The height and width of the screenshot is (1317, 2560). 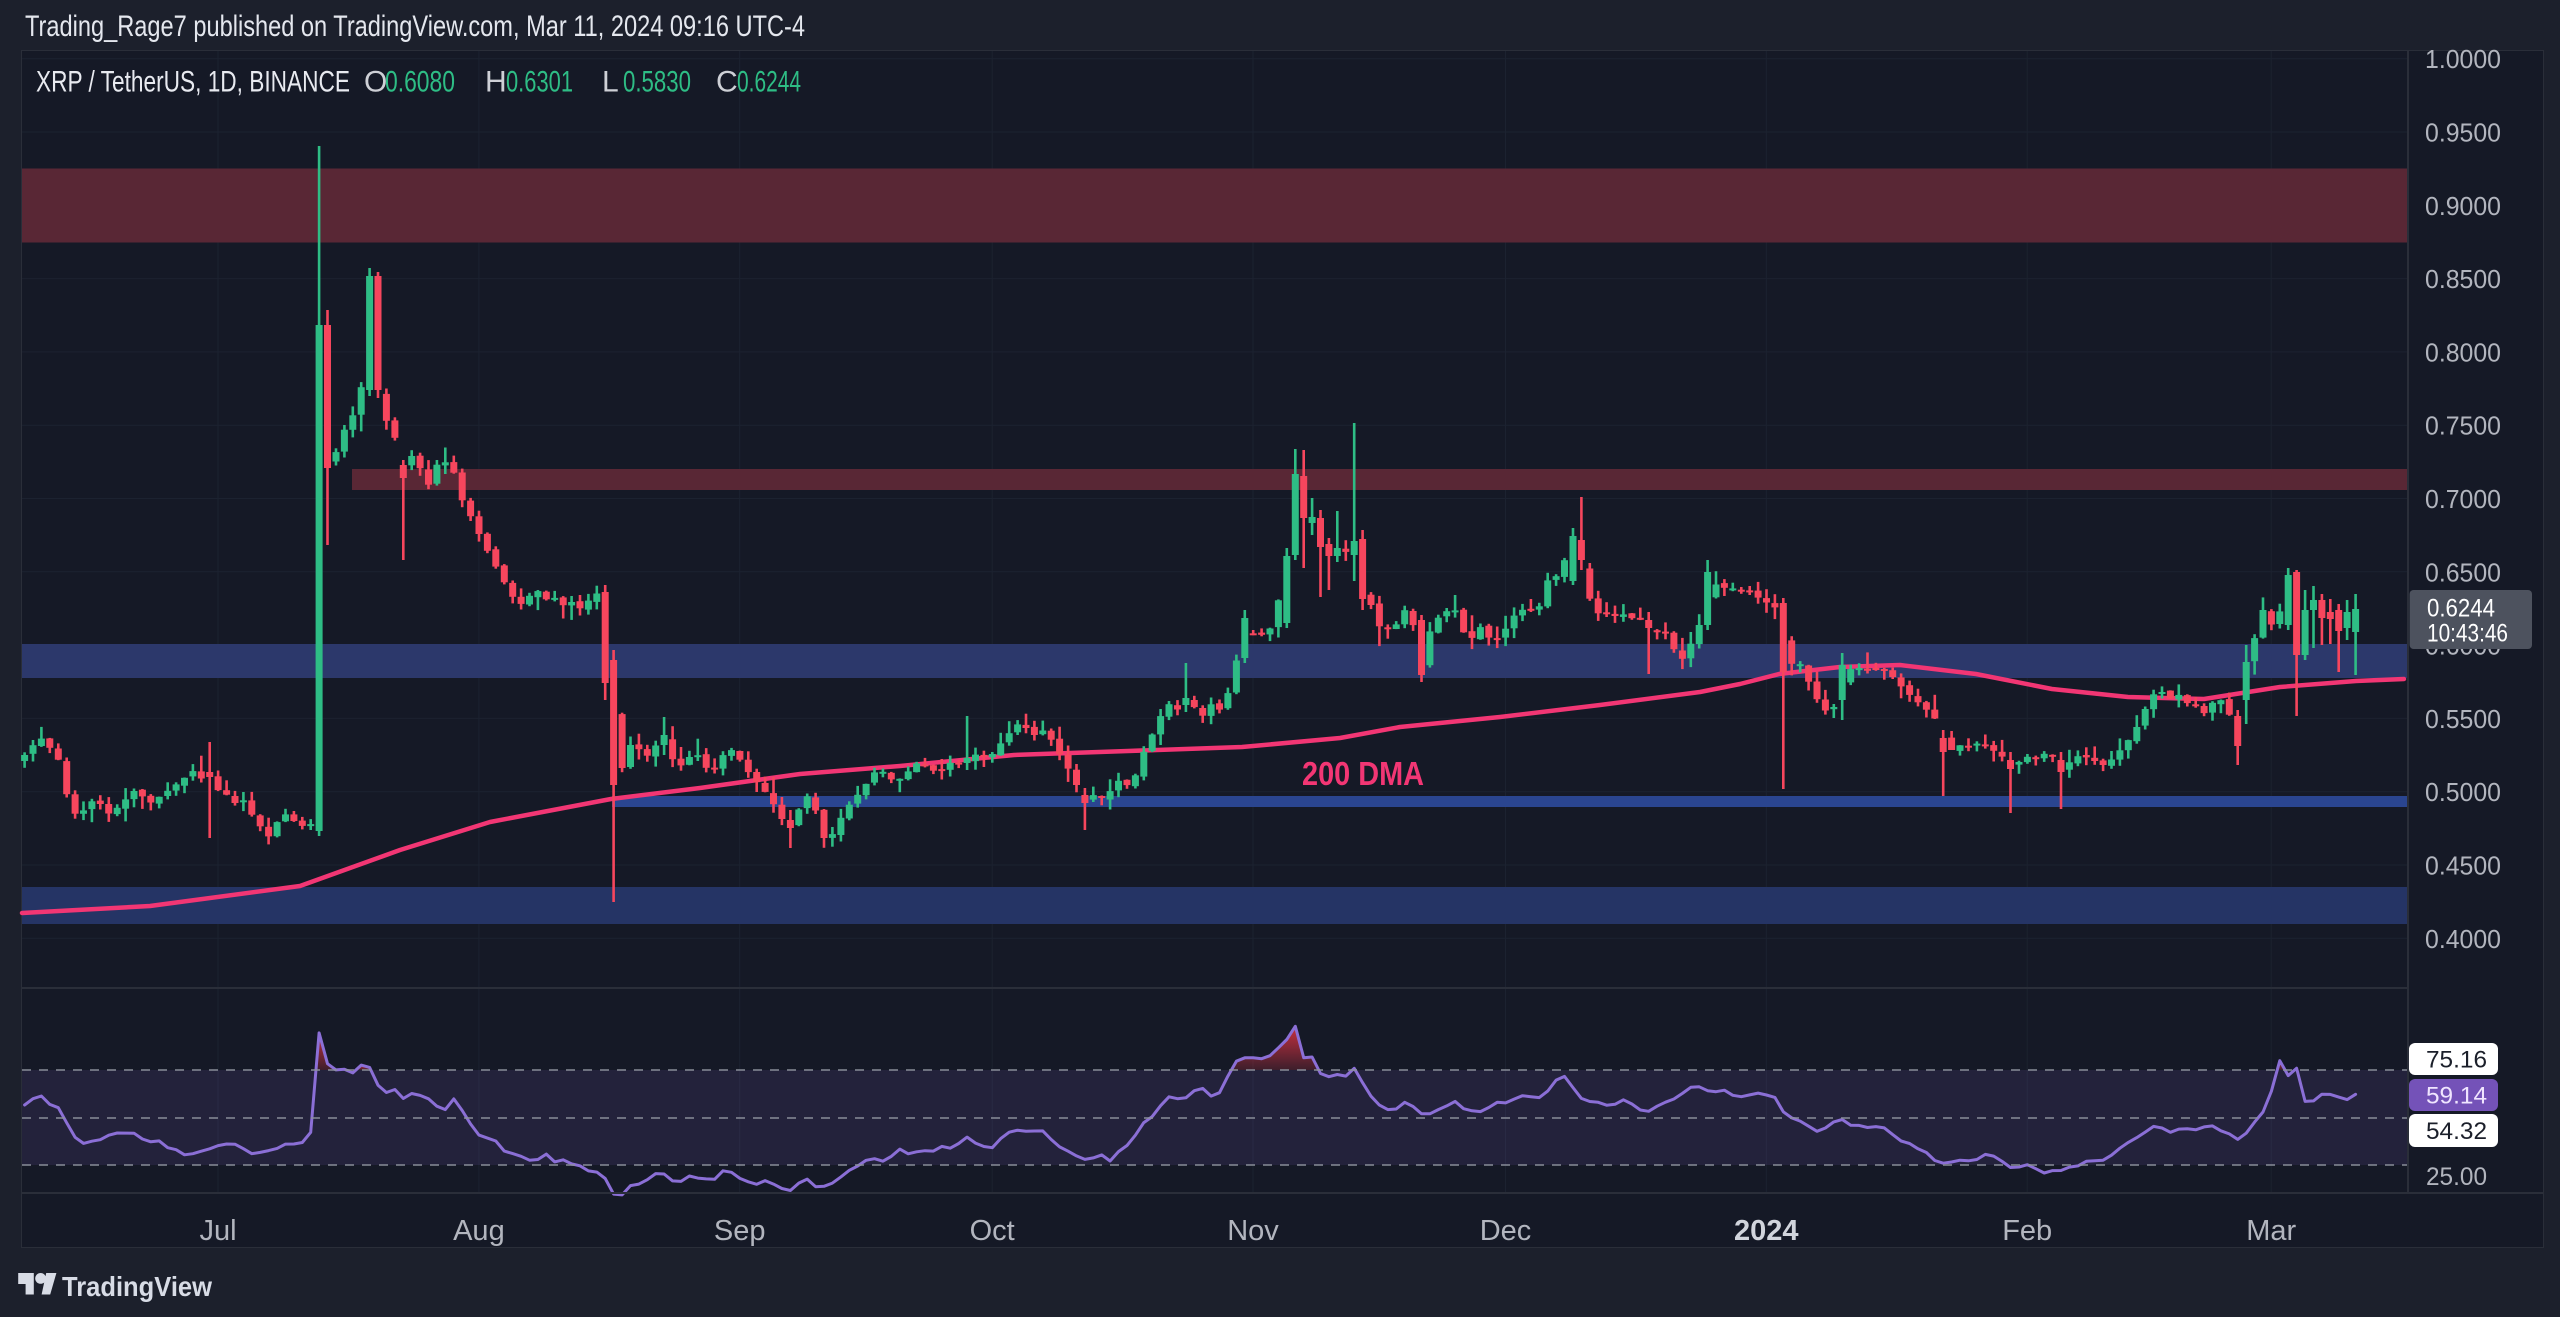 What do you see at coordinates (727, 82) in the screenshot?
I see `svg-text: C` at bounding box center [727, 82].